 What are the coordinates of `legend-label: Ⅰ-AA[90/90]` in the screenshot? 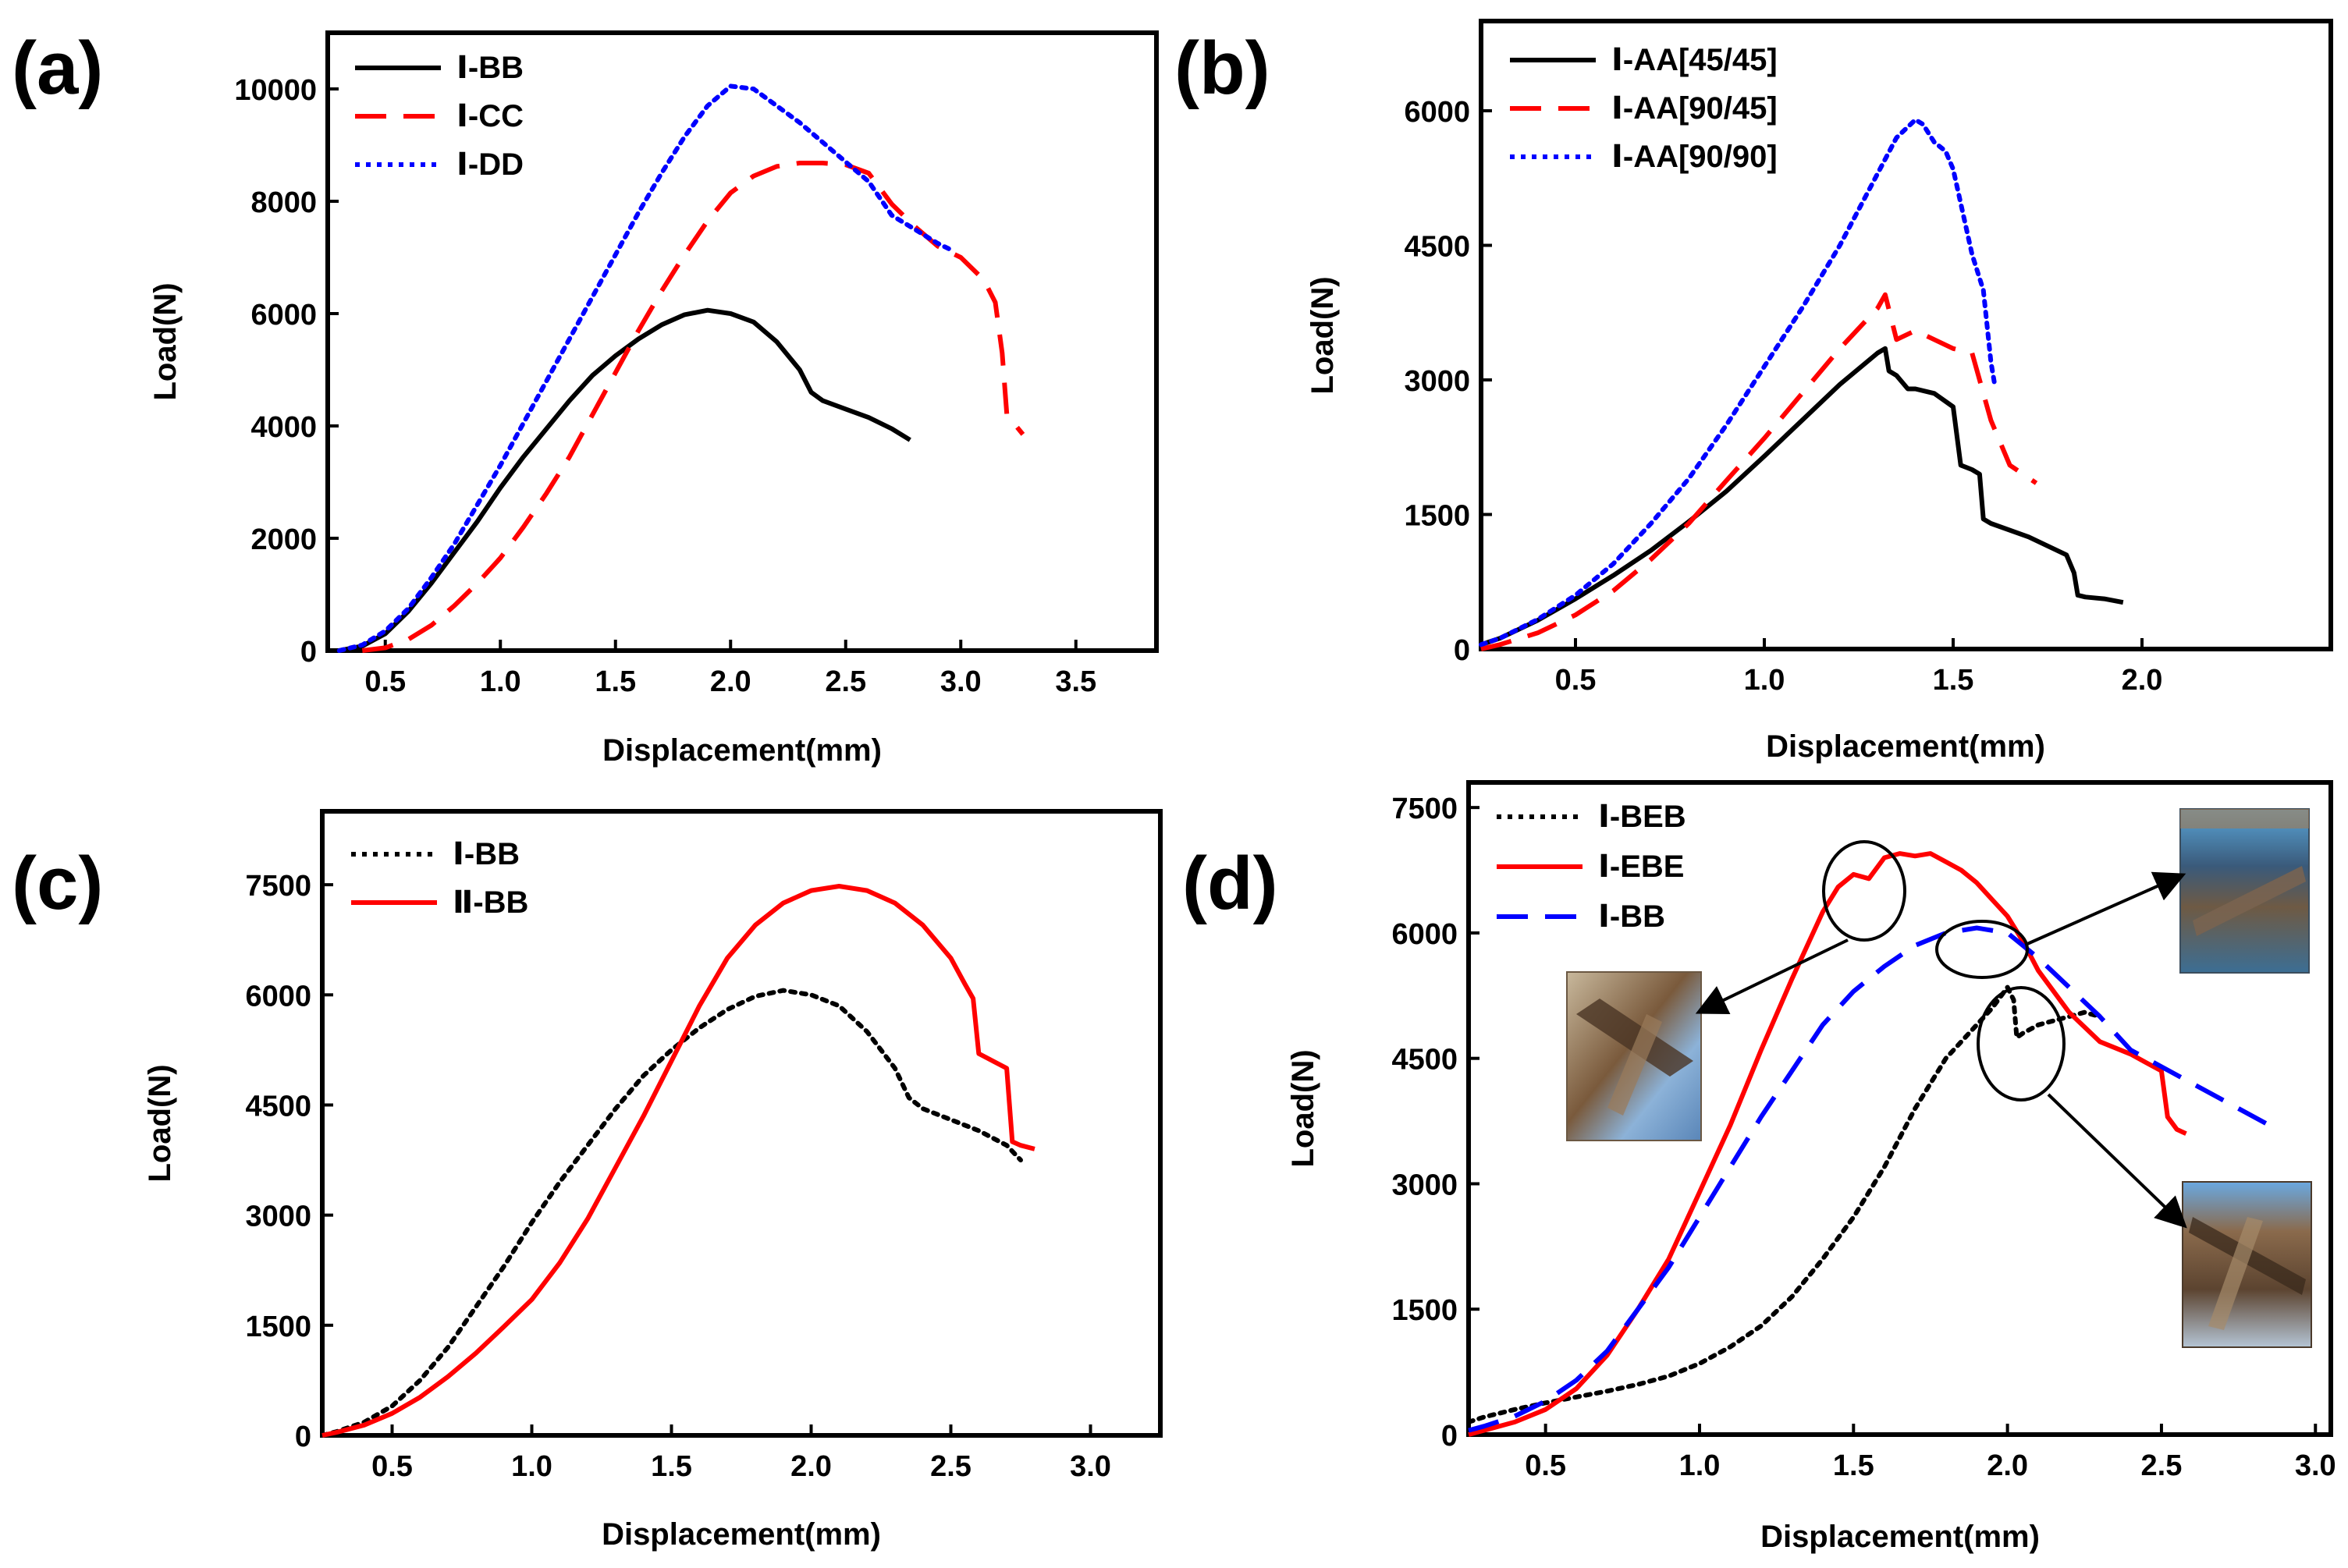 It's located at (1694, 157).